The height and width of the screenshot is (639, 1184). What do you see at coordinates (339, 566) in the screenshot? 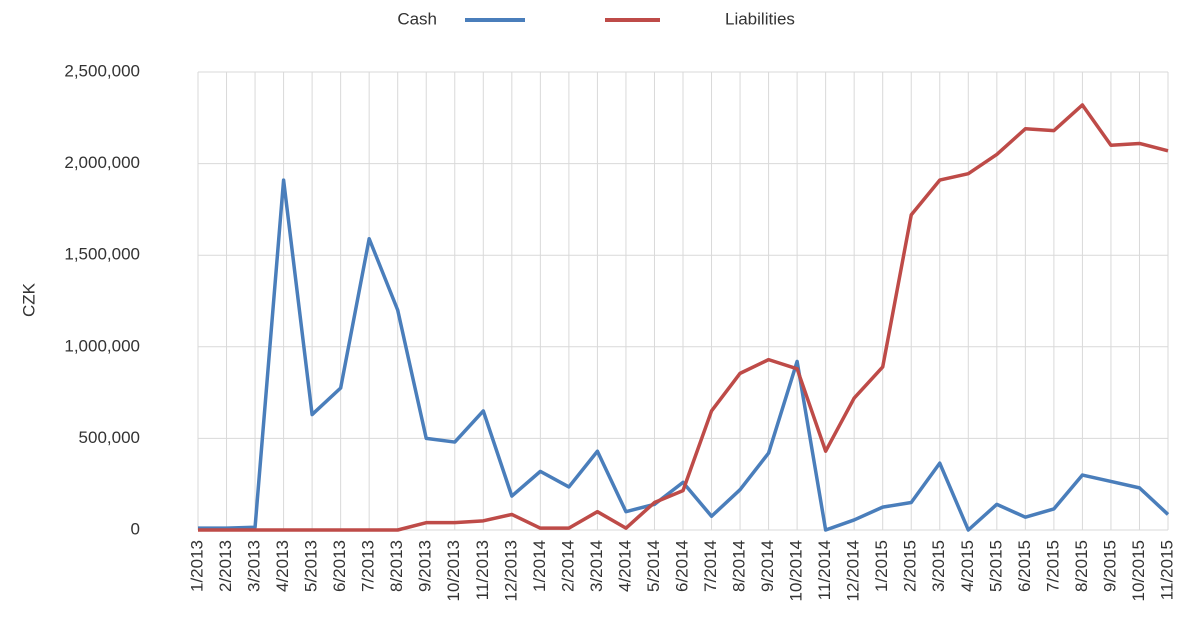
I see `x-tick-label: 6/2013` at bounding box center [339, 566].